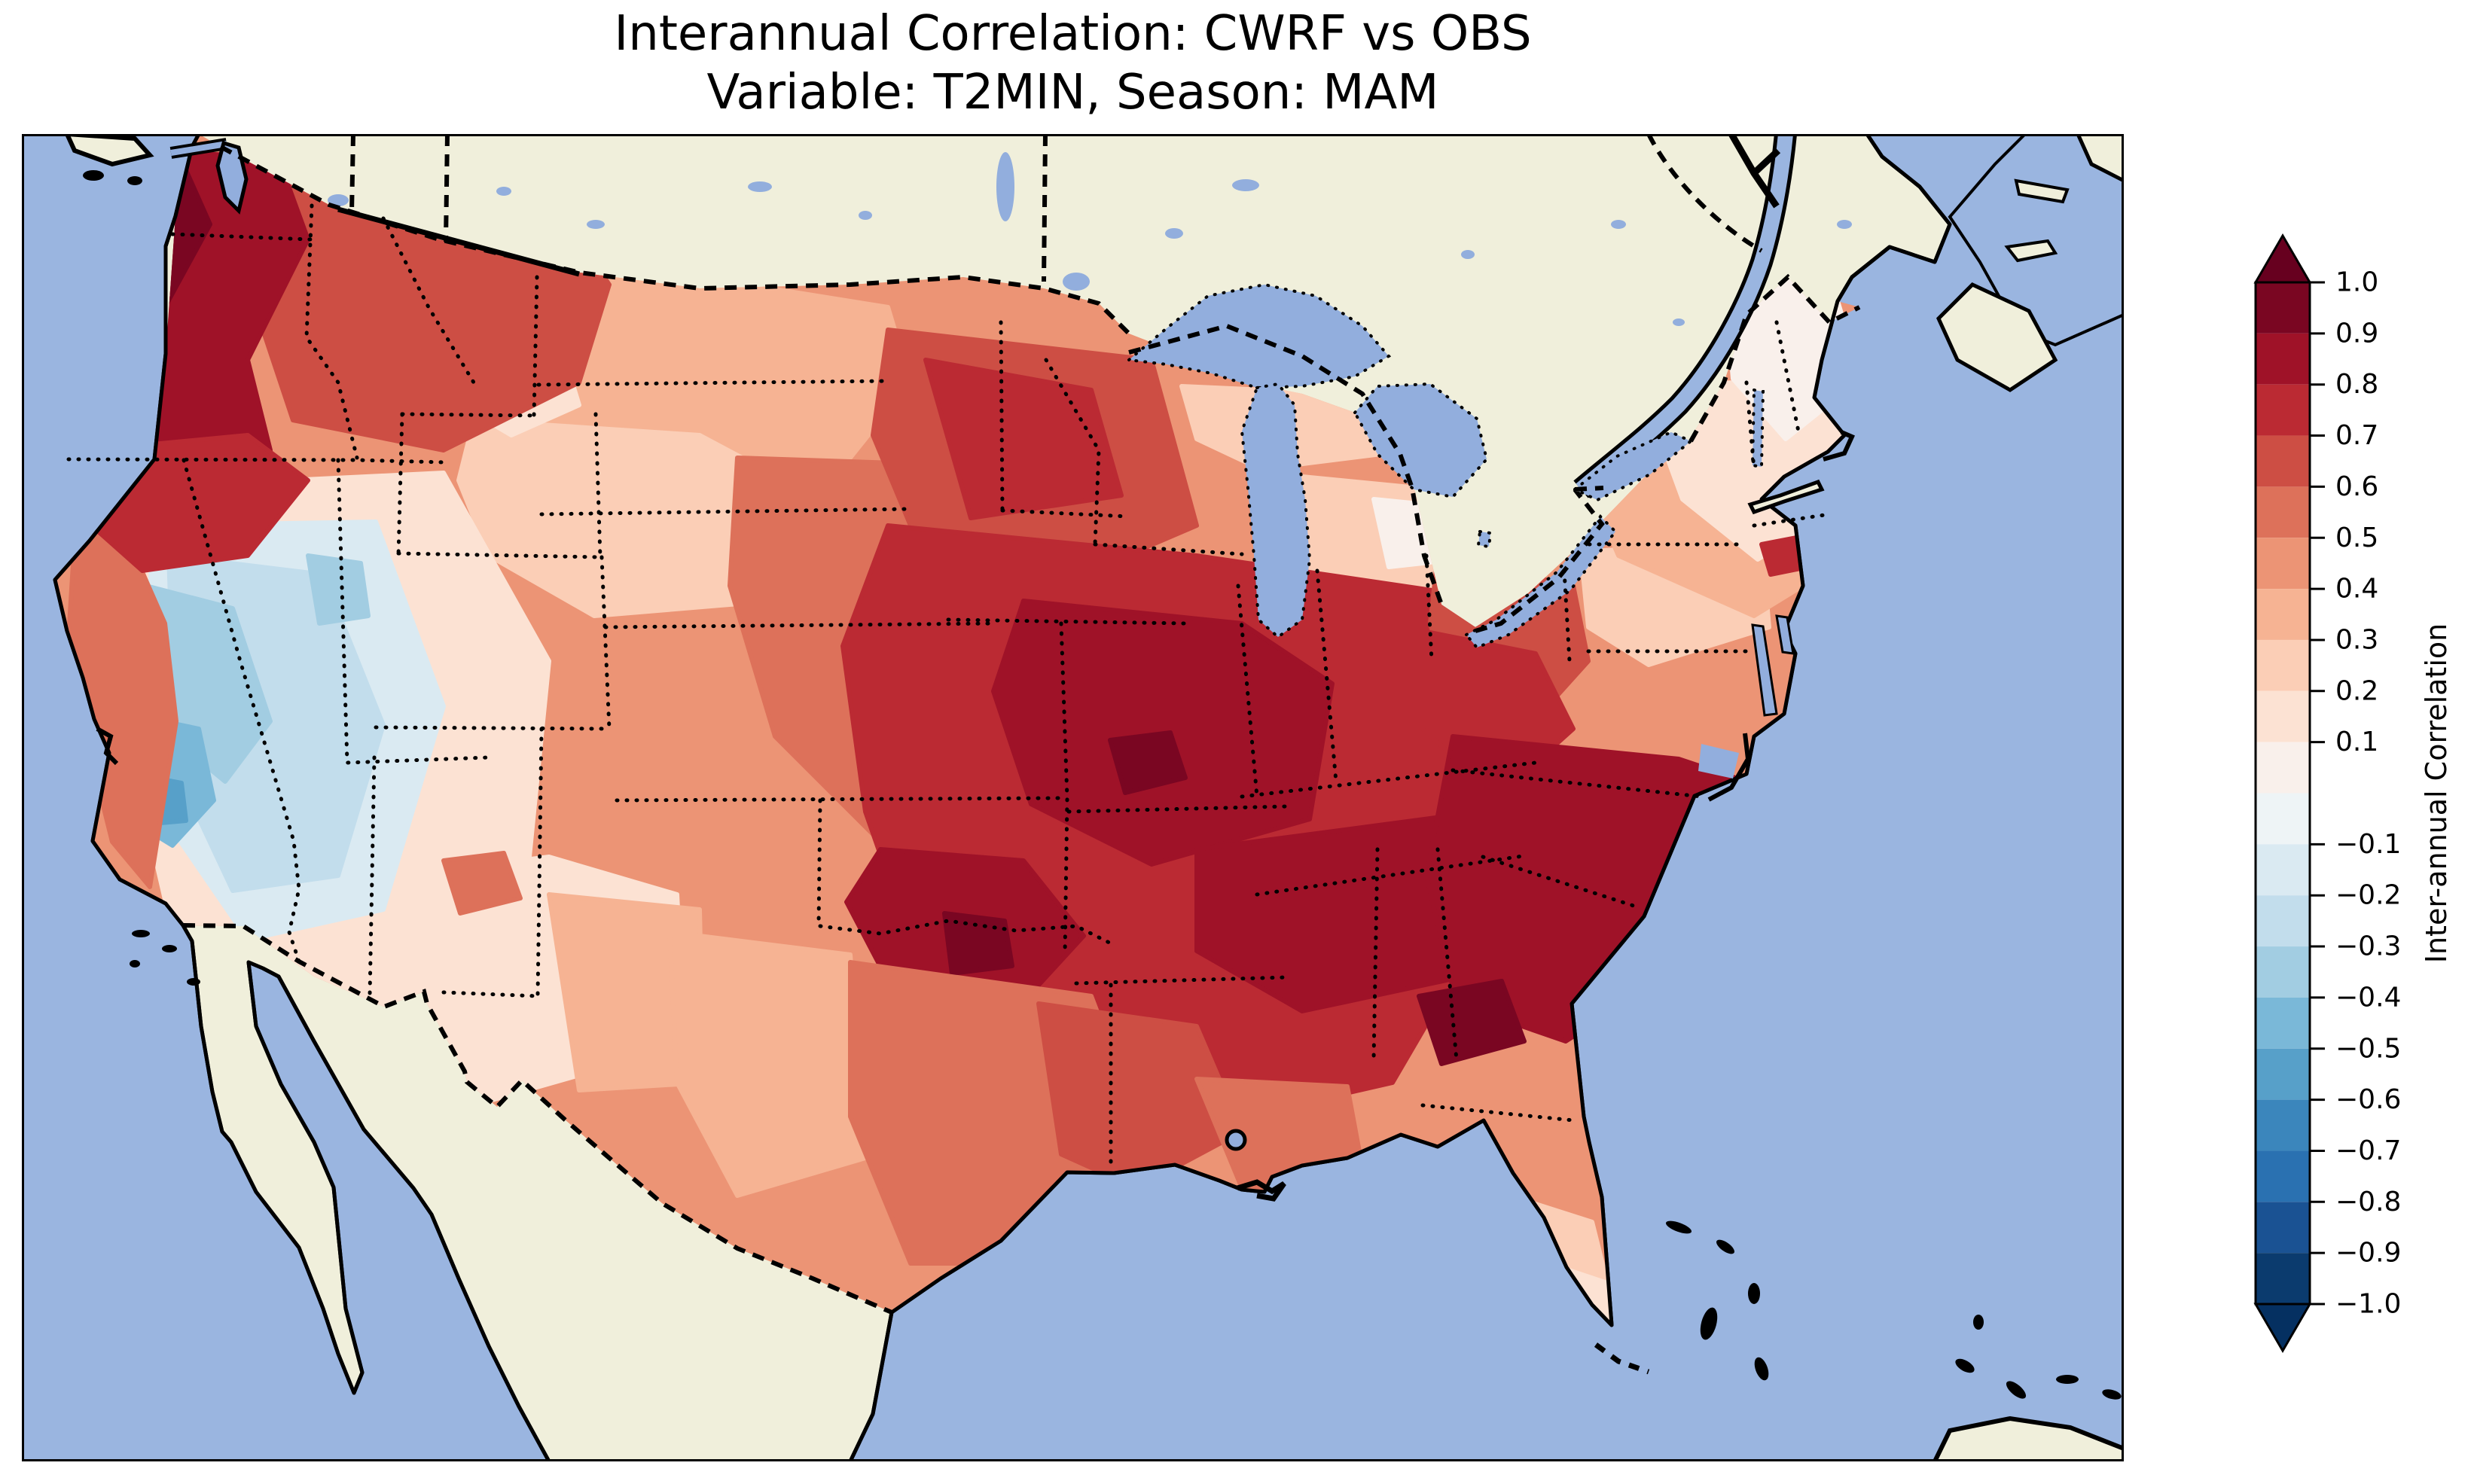 The height and width of the screenshot is (1484, 2474). What do you see at coordinates (1276, 510) in the screenshot?
I see `lake-michigan` at bounding box center [1276, 510].